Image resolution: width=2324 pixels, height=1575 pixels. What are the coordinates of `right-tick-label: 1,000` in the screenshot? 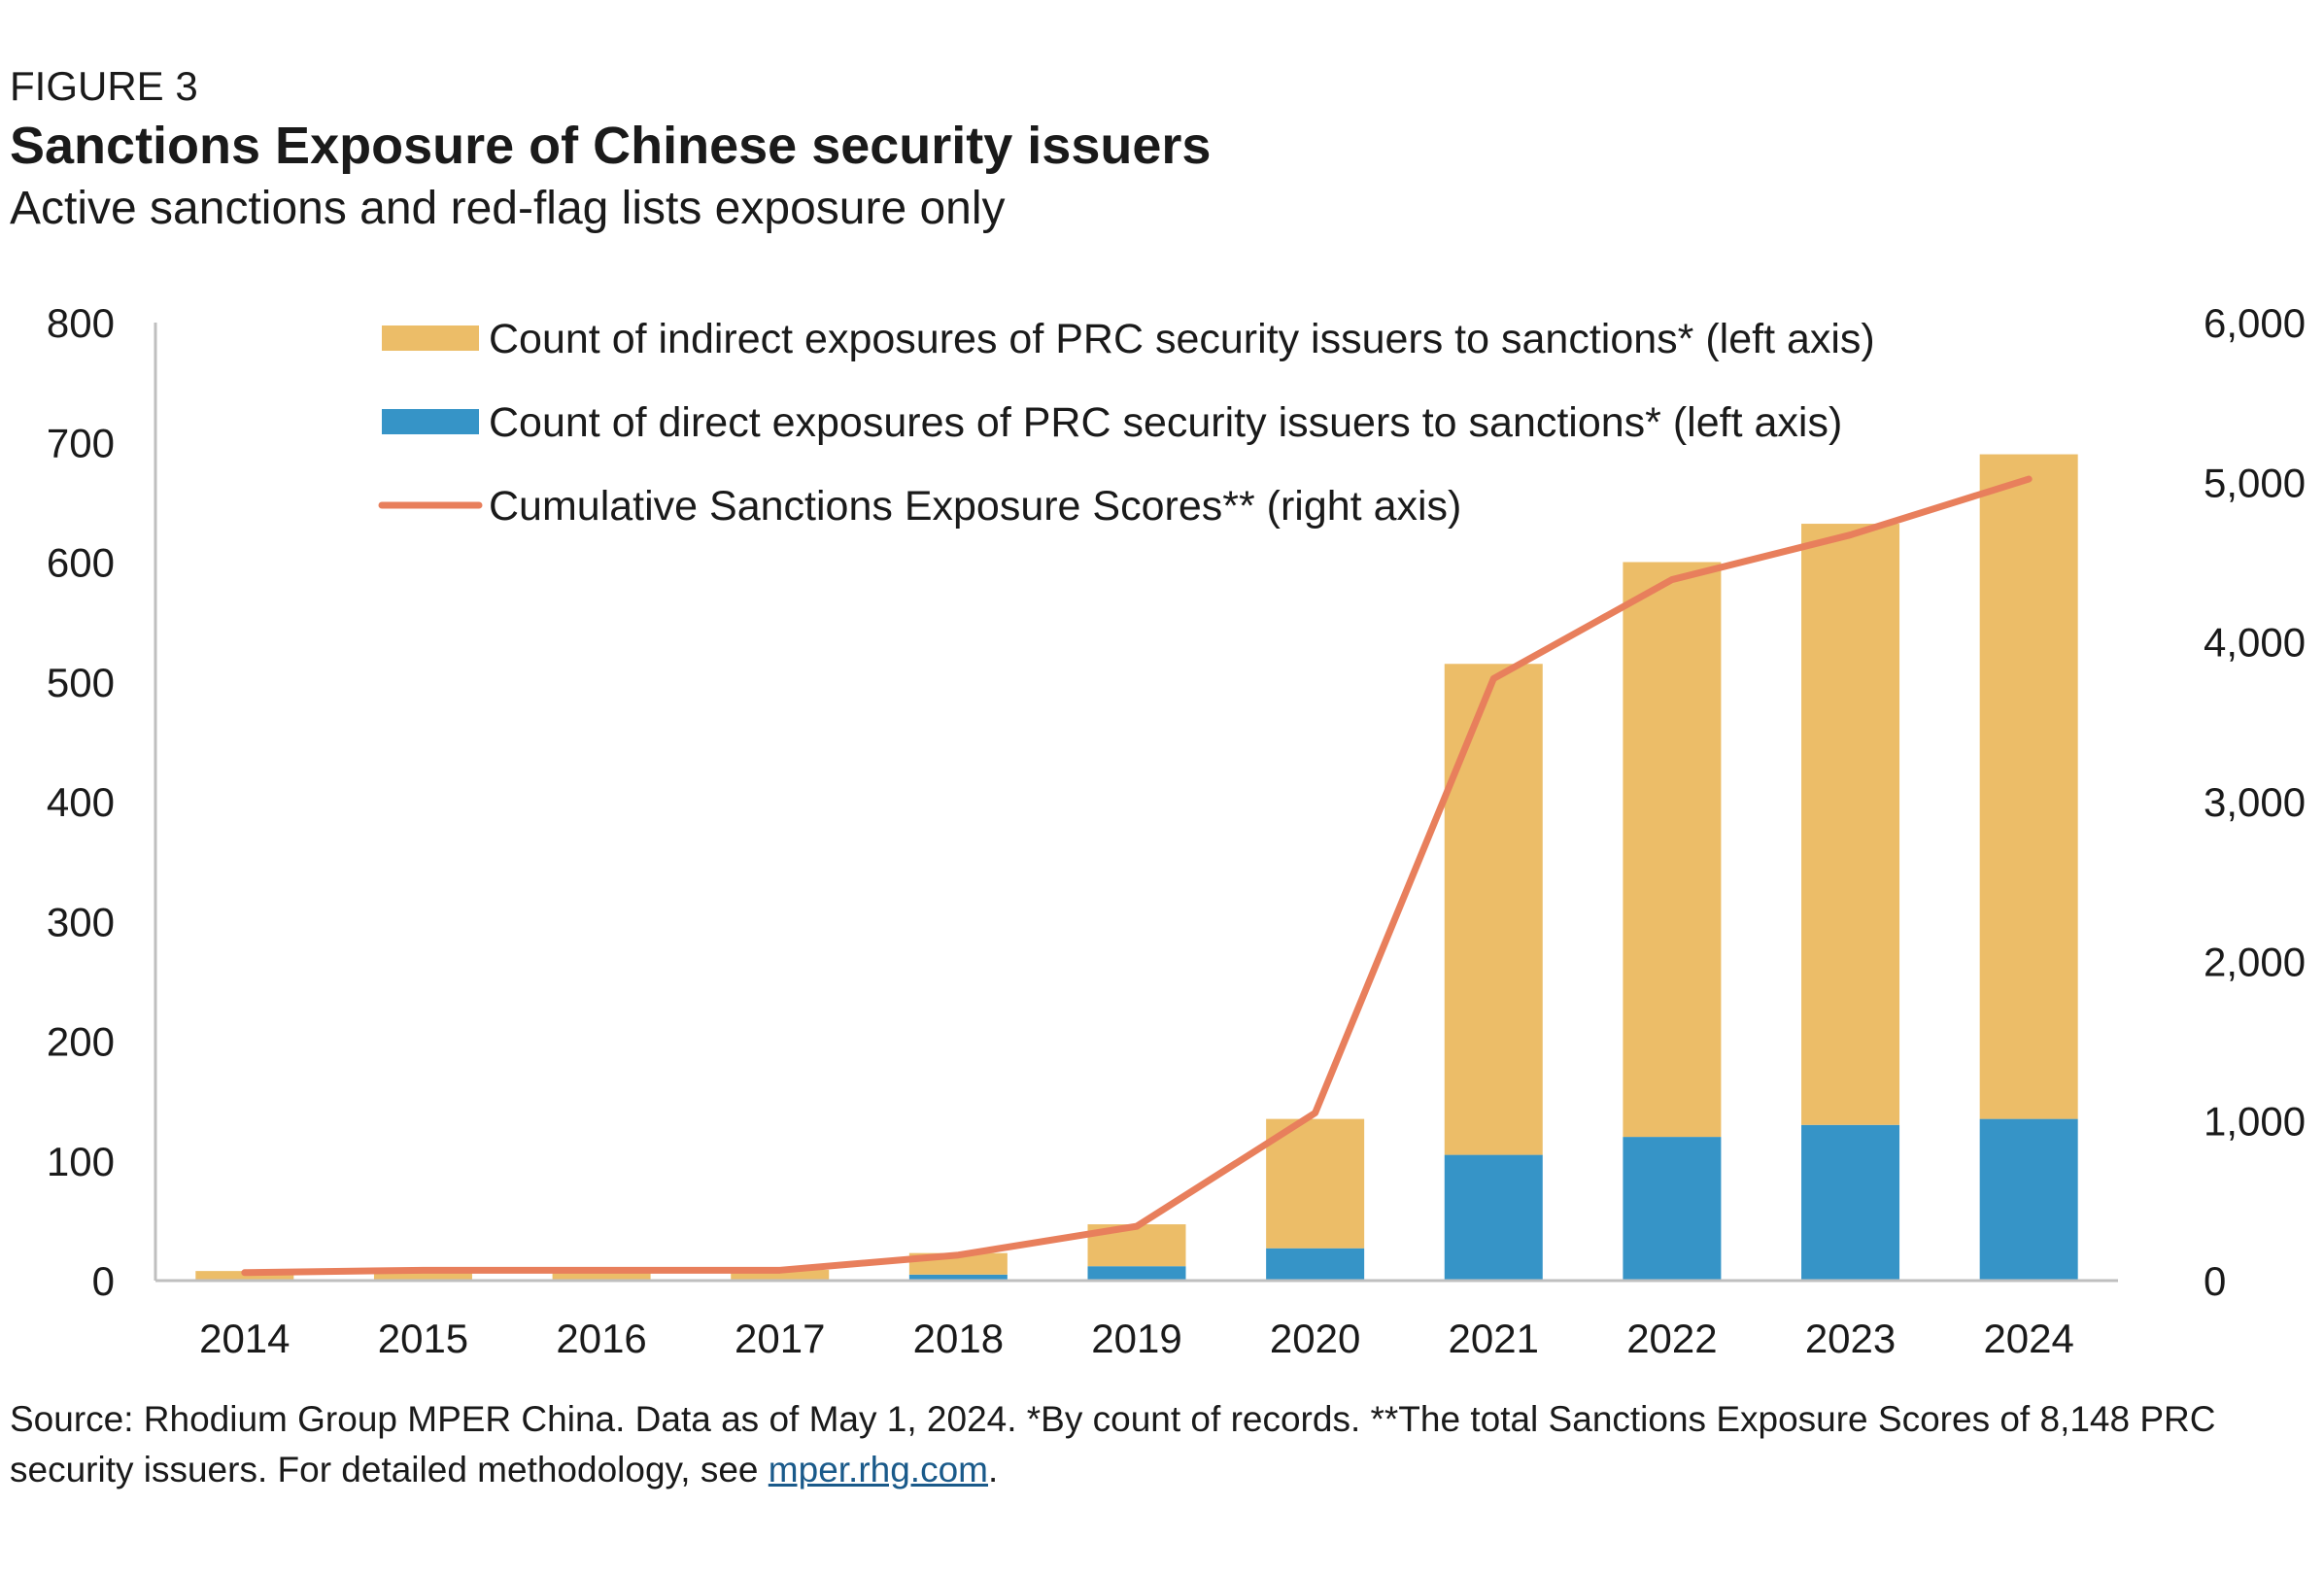 It's located at (2255, 1122).